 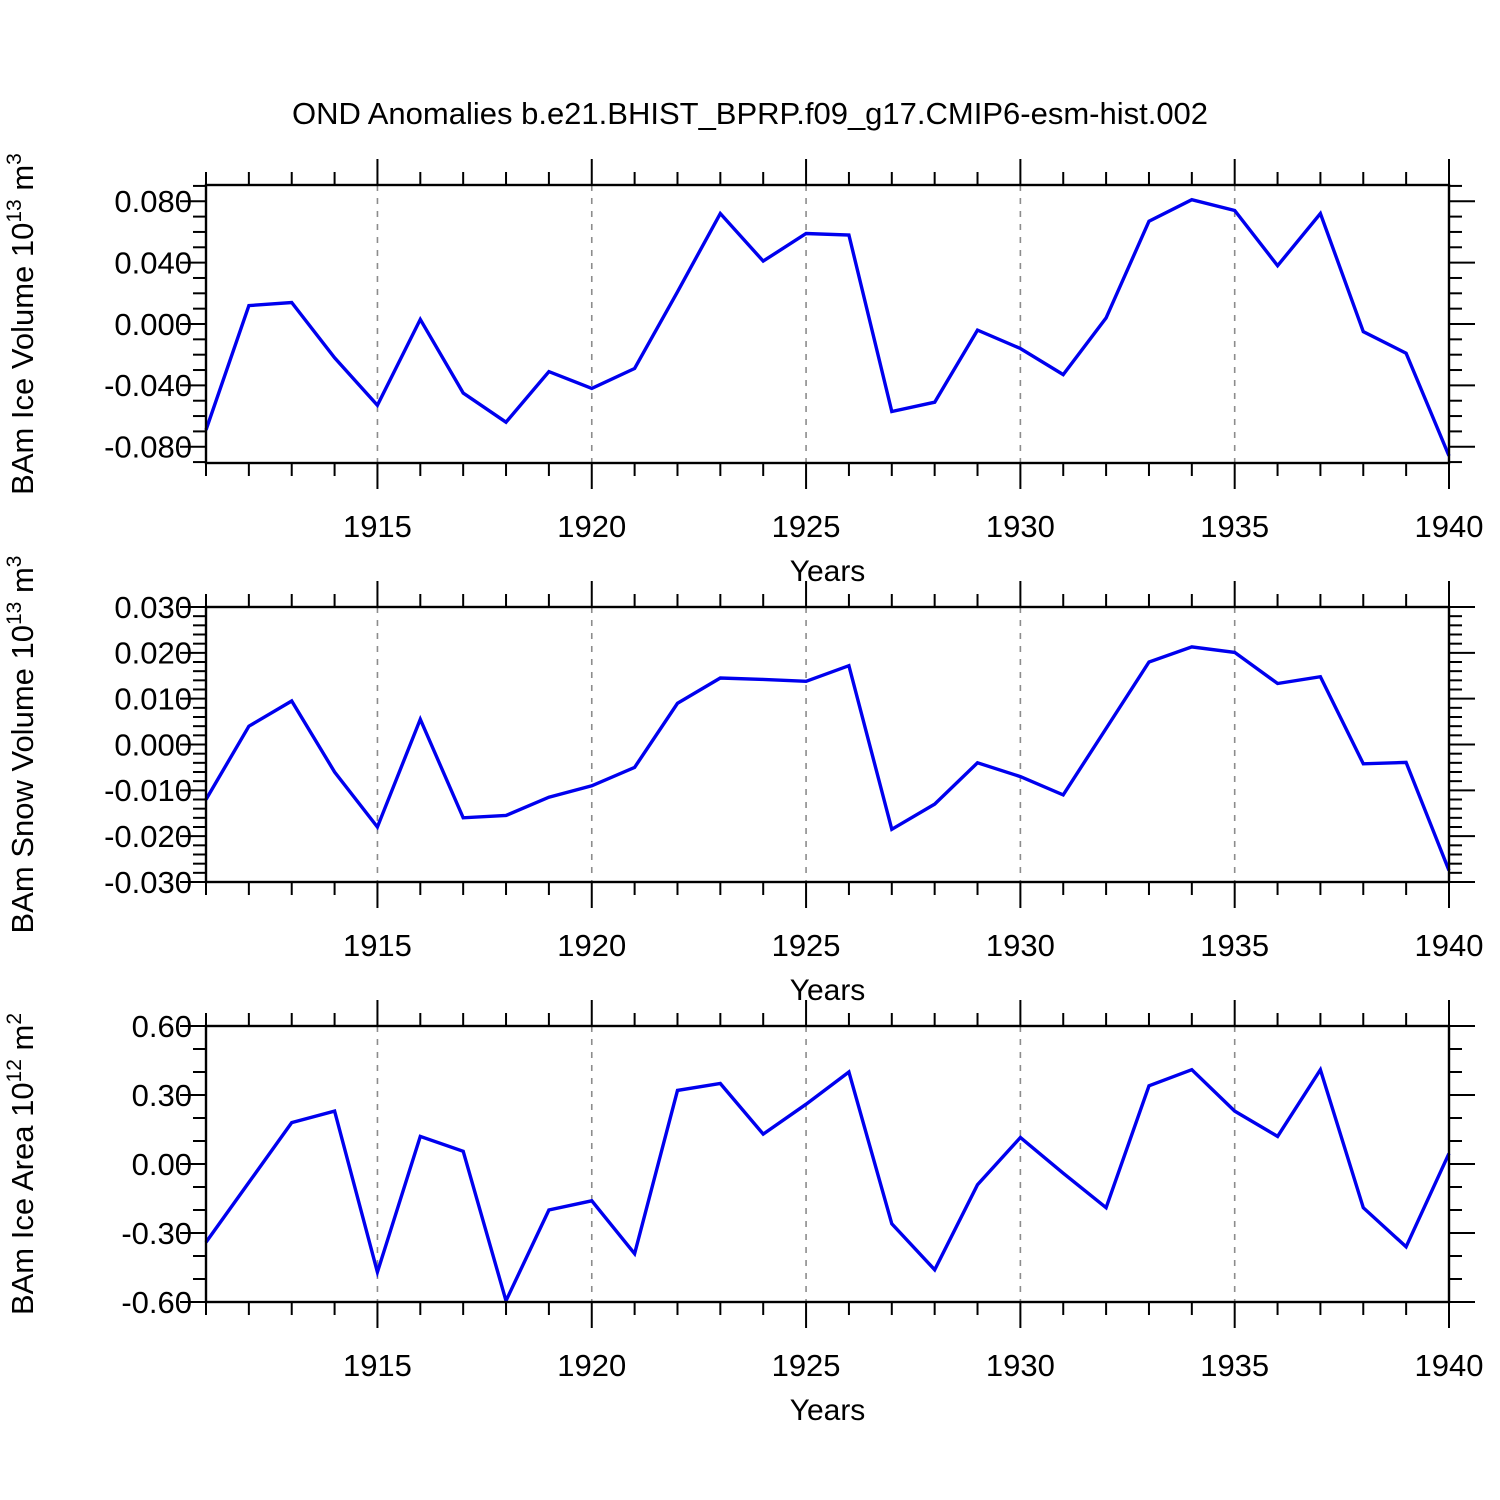 I want to click on y-tick-label: -0.030, so click(x=148, y=882).